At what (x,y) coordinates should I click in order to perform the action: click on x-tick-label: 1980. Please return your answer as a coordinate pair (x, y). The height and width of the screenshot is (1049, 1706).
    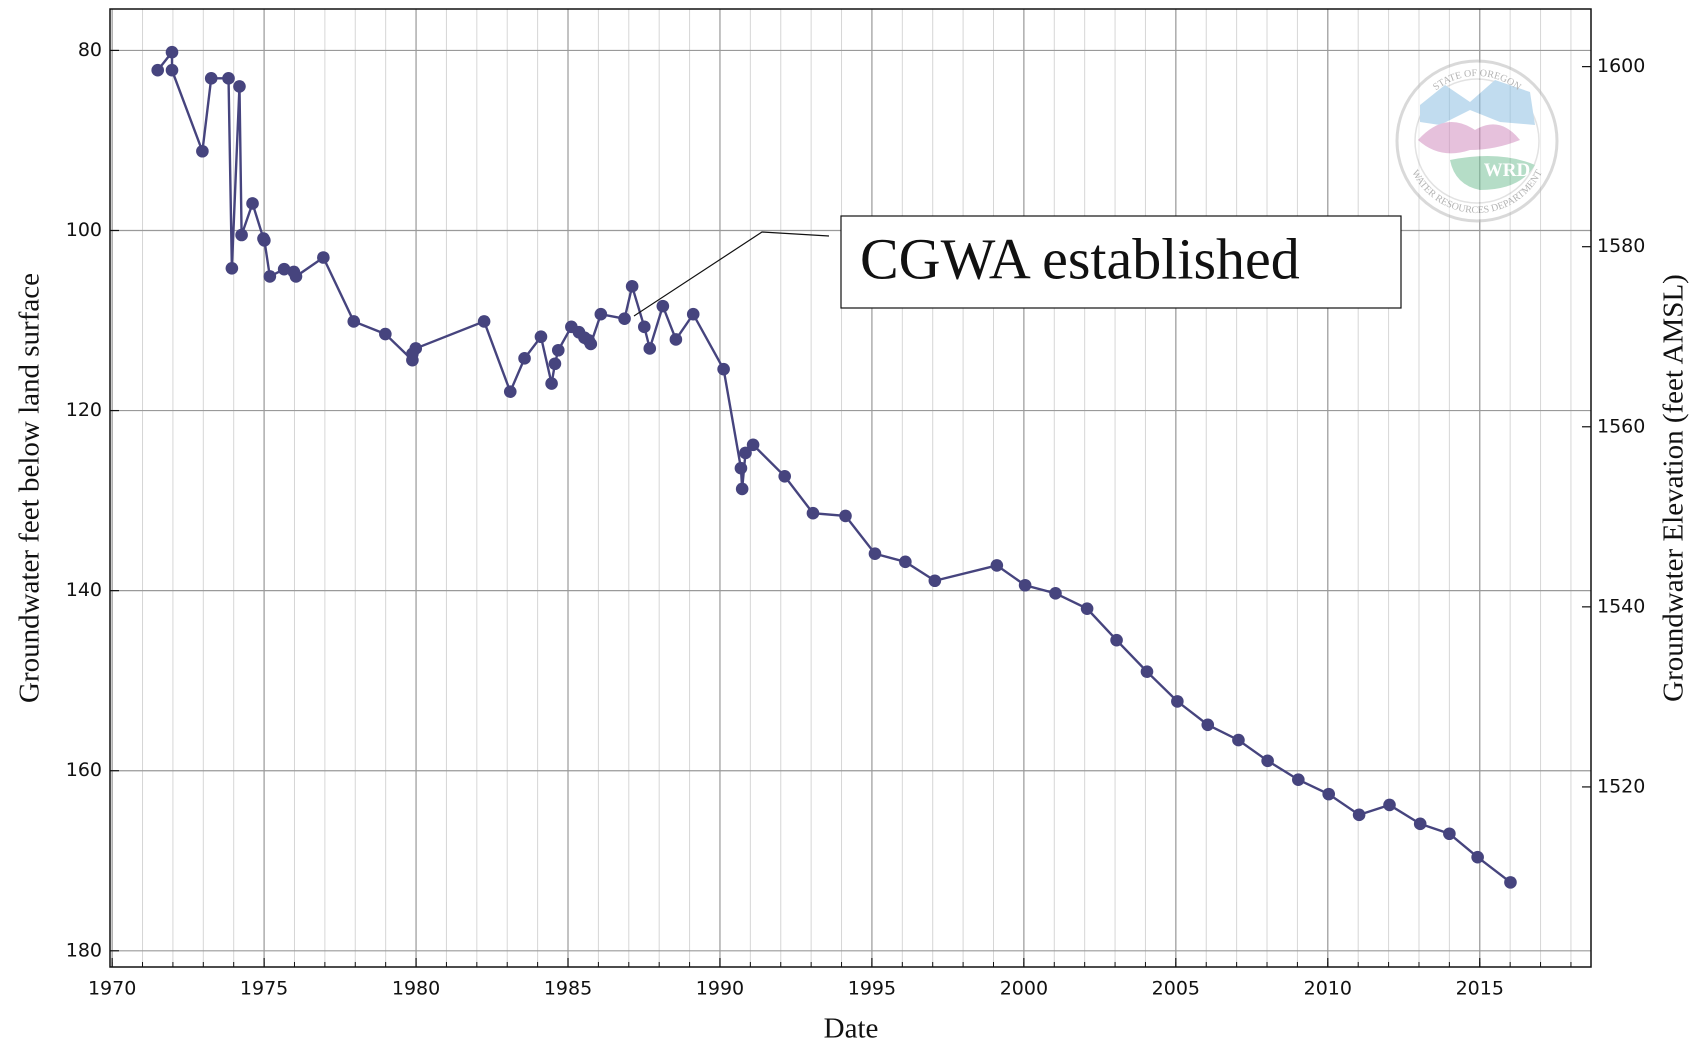
    Looking at the image, I should click on (416, 989).